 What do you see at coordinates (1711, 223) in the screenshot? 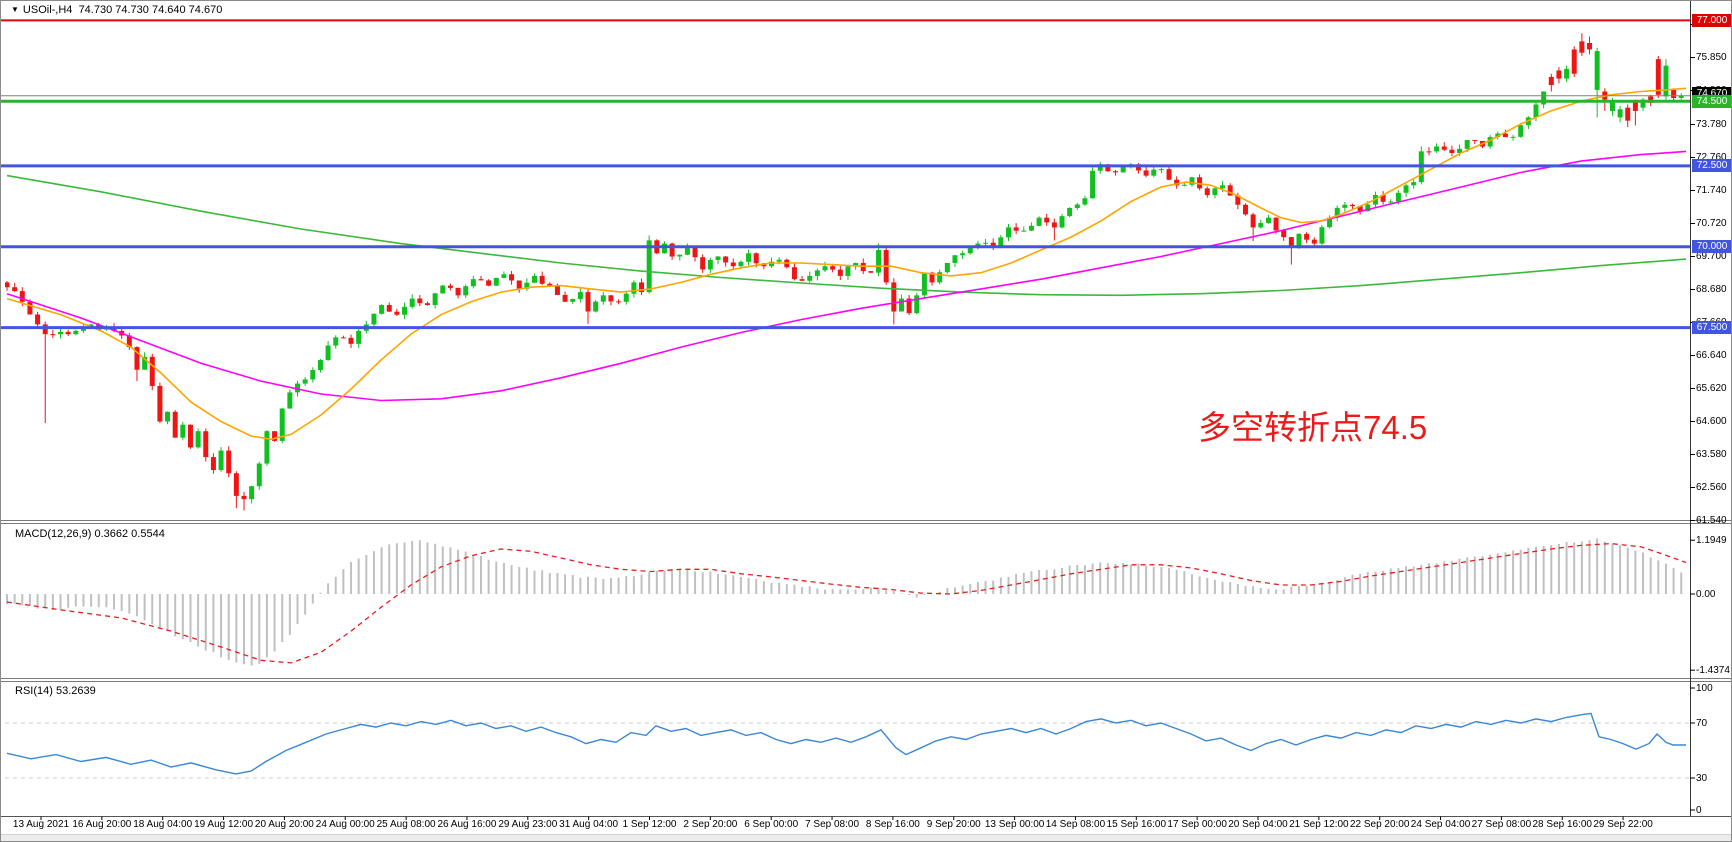
I see `price-tick-70.720: 70.720` at bounding box center [1711, 223].